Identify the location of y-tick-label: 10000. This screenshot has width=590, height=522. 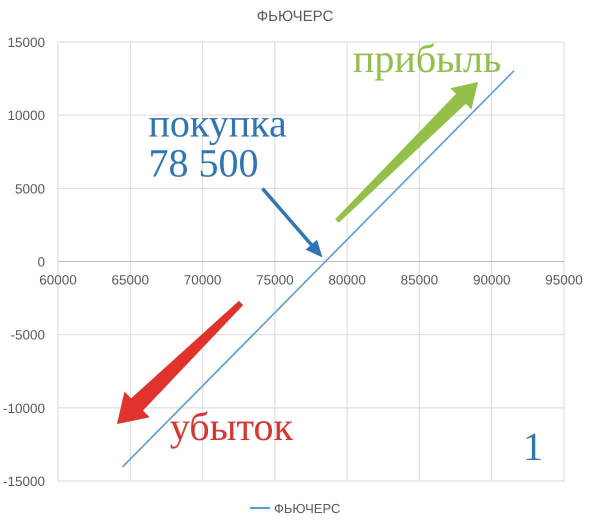
(26, 116).